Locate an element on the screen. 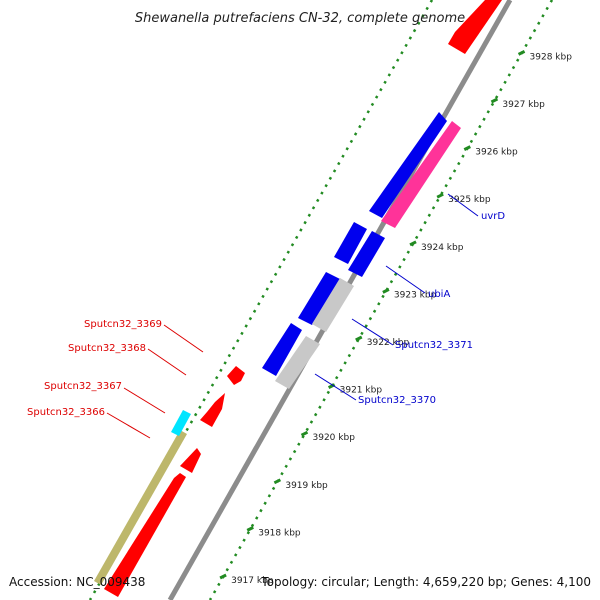 This screenshot has width=600, height=600. kbp-tick-label: 3927 kbp is located at coordinates (523, 105).